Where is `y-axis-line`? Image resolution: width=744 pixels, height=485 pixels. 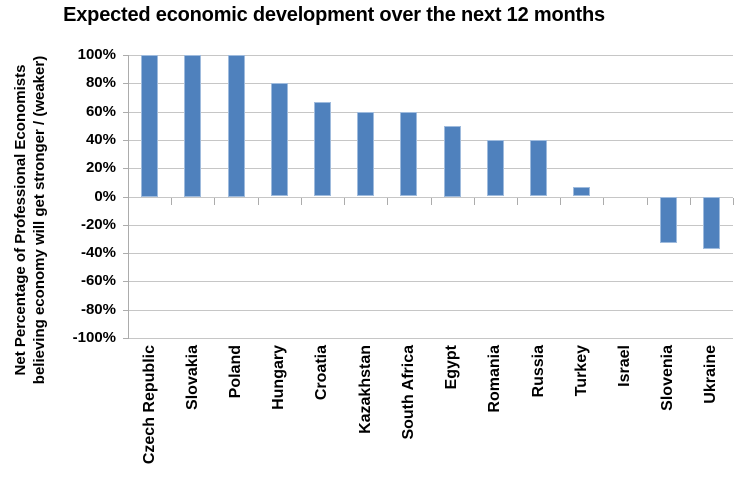
y-axis-line is located at coordinates (128, 197).